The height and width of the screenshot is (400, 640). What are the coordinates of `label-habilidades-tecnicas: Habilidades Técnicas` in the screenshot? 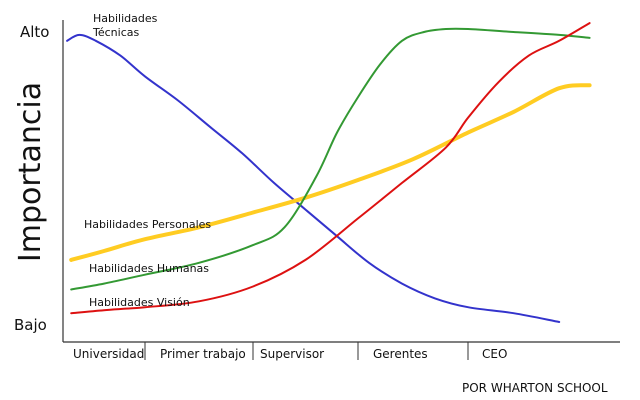 It's located at (126, 25).